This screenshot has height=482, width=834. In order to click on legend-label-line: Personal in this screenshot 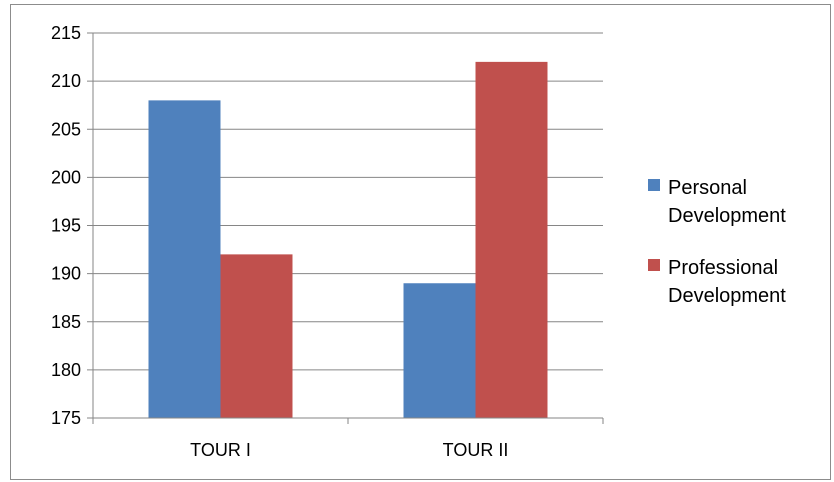, I will do `click(707, 188)`.